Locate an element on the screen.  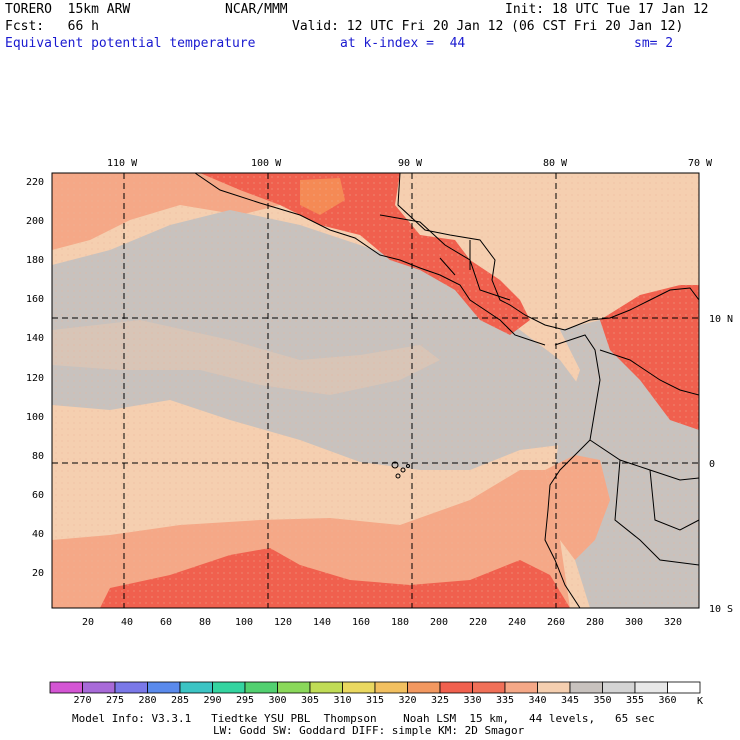
border-brazil is located at coordinates (674, 500).